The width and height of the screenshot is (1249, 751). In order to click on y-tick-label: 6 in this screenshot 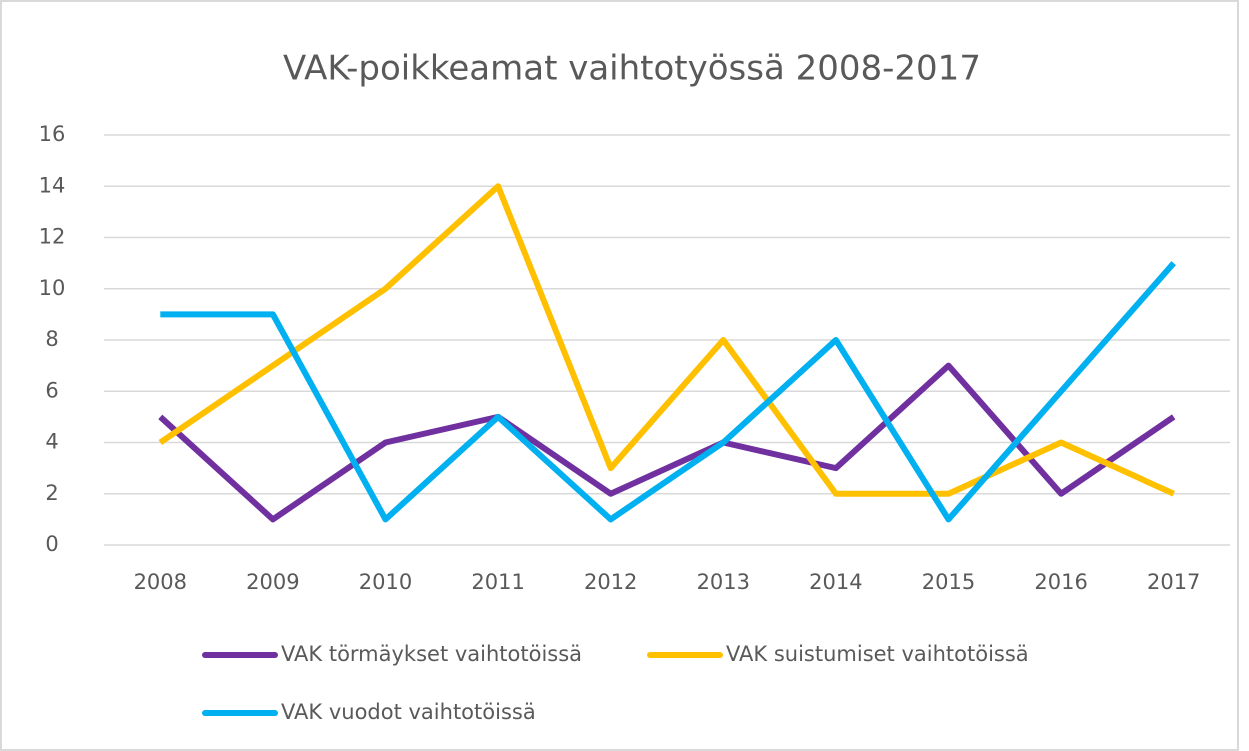, I will do `click(51, 390)`.